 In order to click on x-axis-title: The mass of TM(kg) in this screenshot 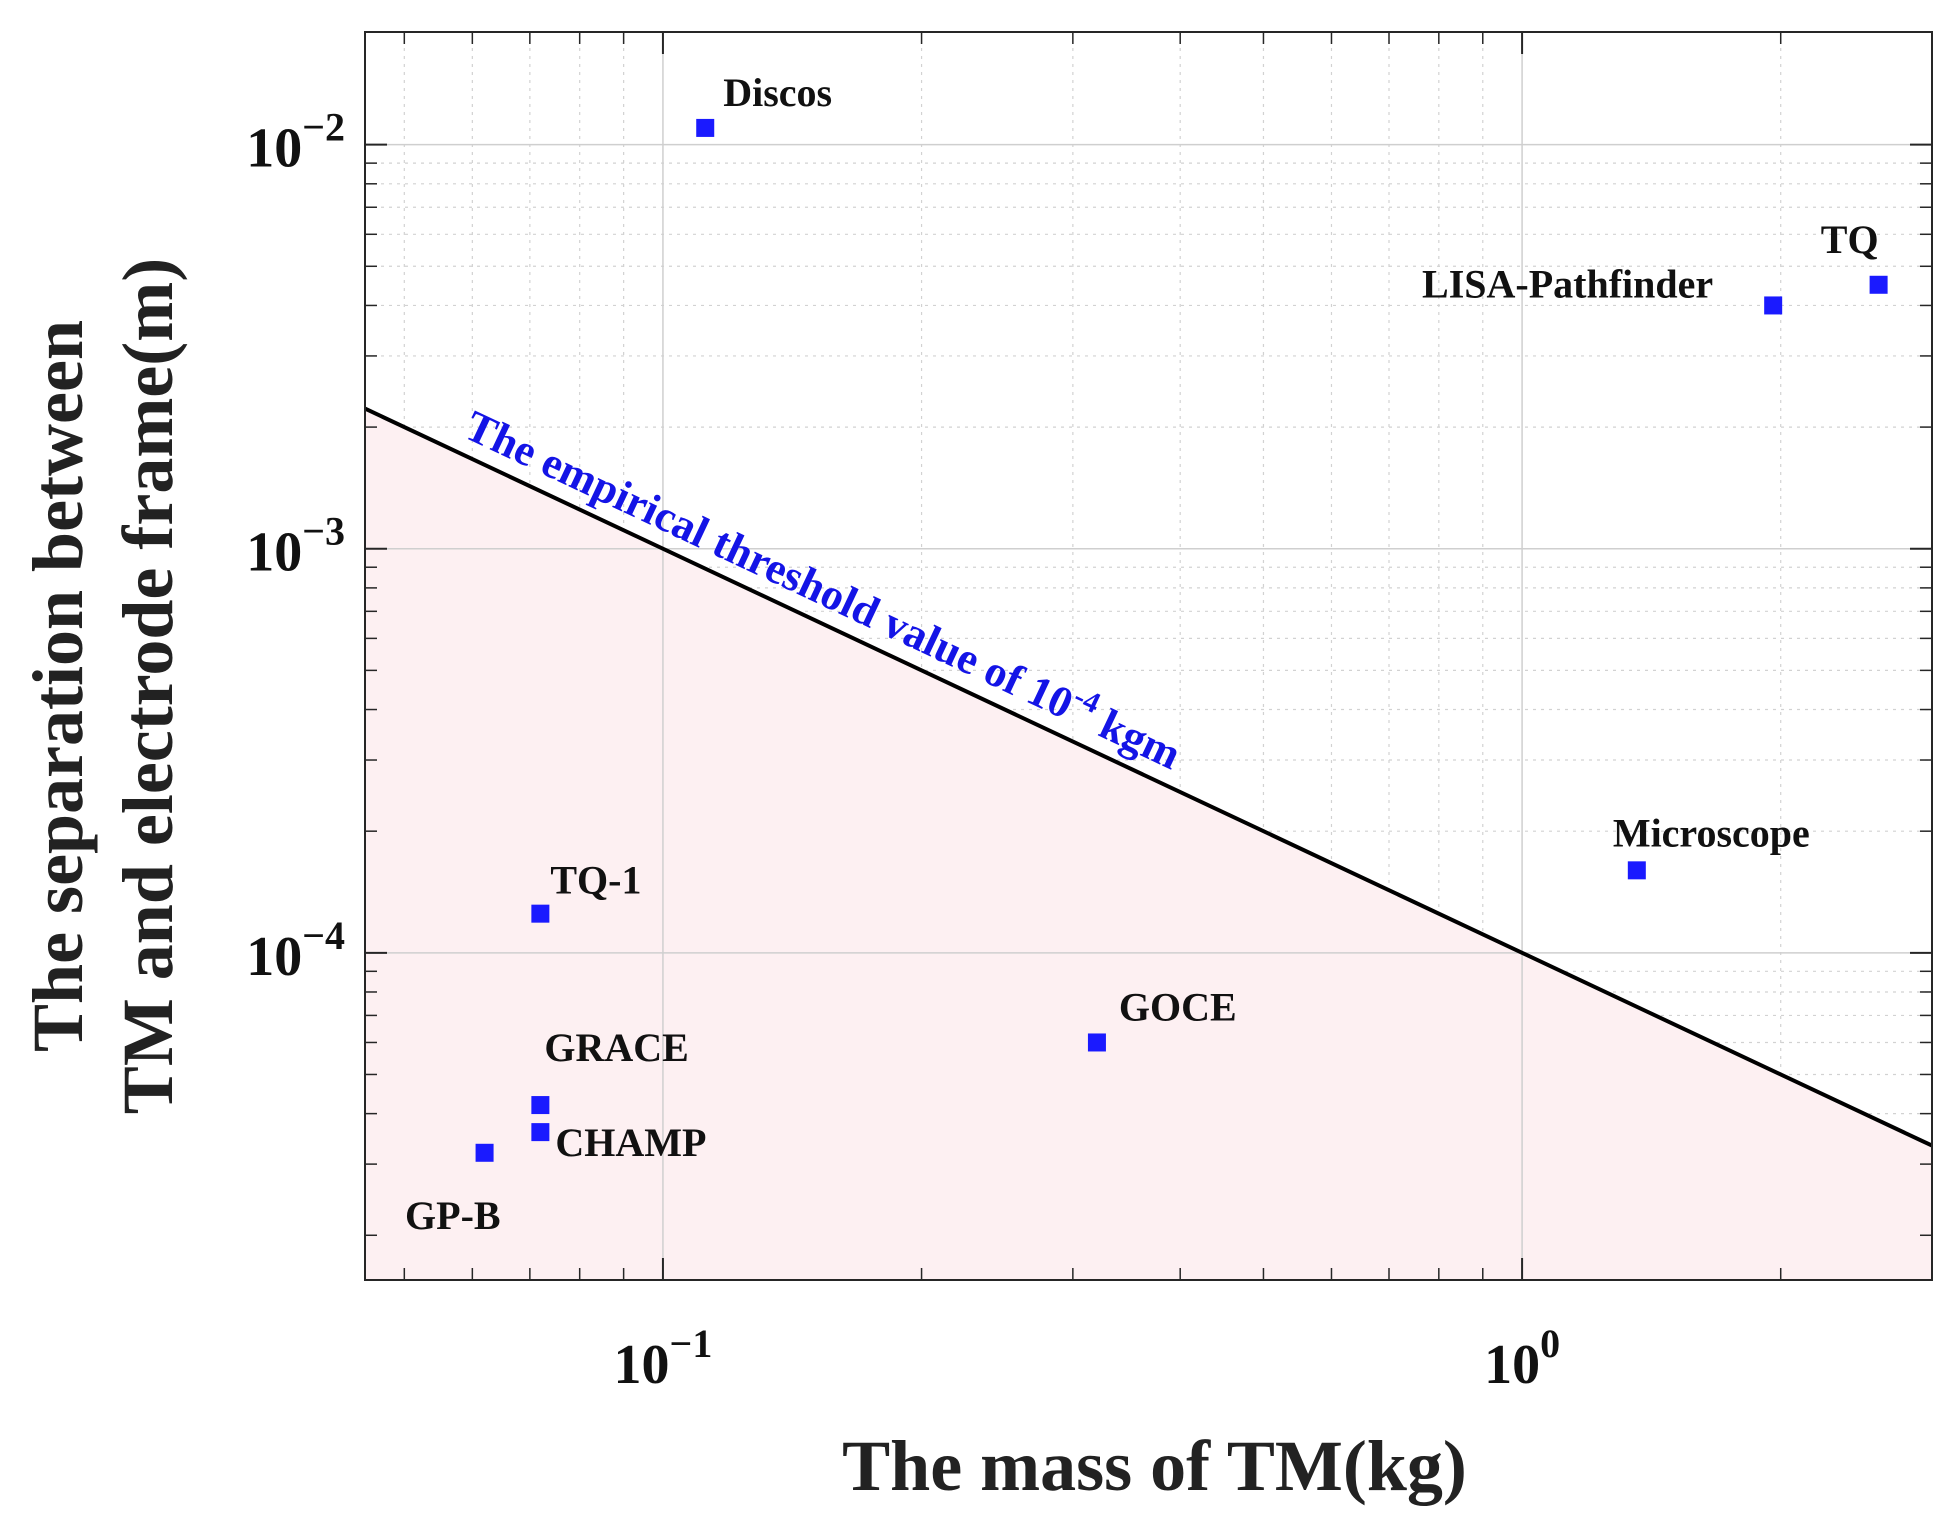, I will do `click(1154, 1466)`.